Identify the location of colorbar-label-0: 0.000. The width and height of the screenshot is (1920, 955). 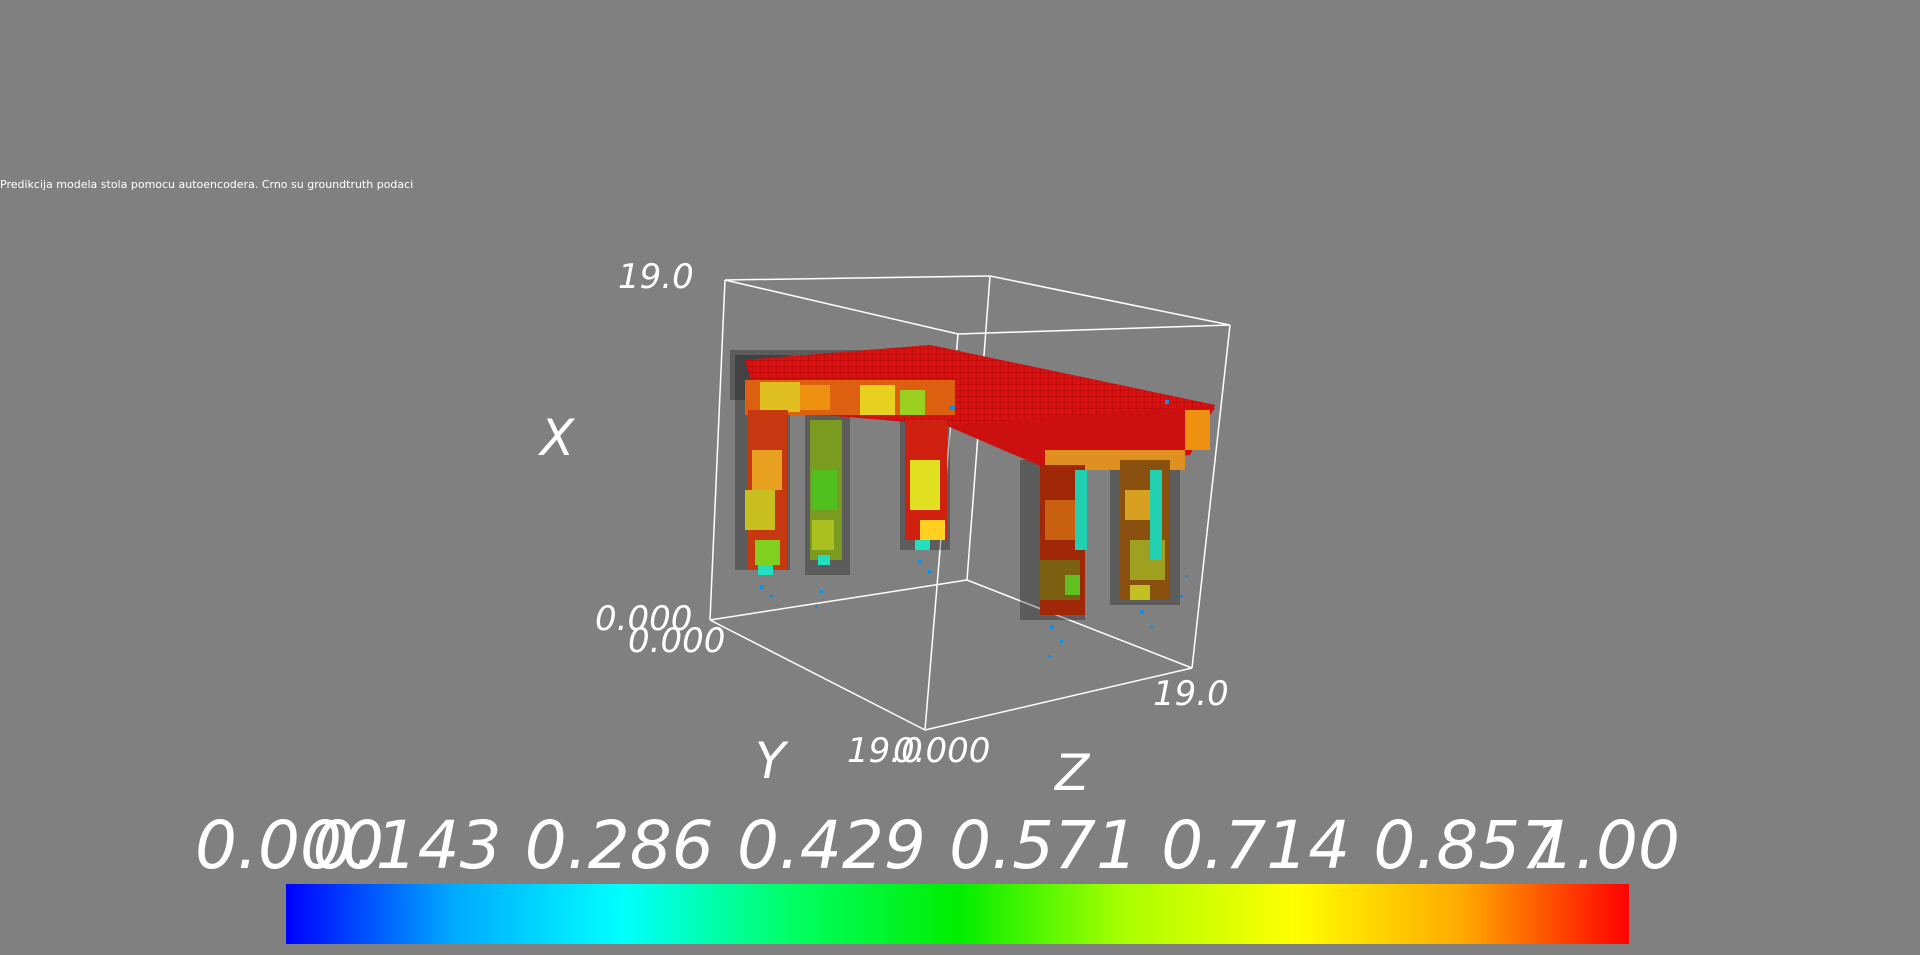
(289, 845).